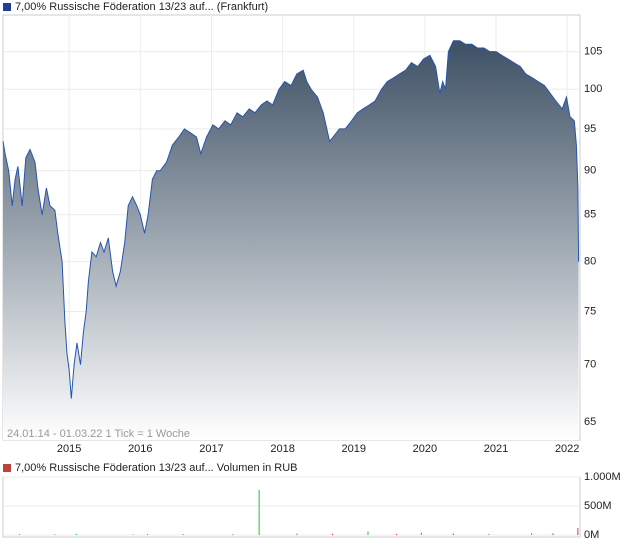  Describe the element at coordinates (354, 449) in the screenshot. I see `x-tick-label: 2019` at that location.